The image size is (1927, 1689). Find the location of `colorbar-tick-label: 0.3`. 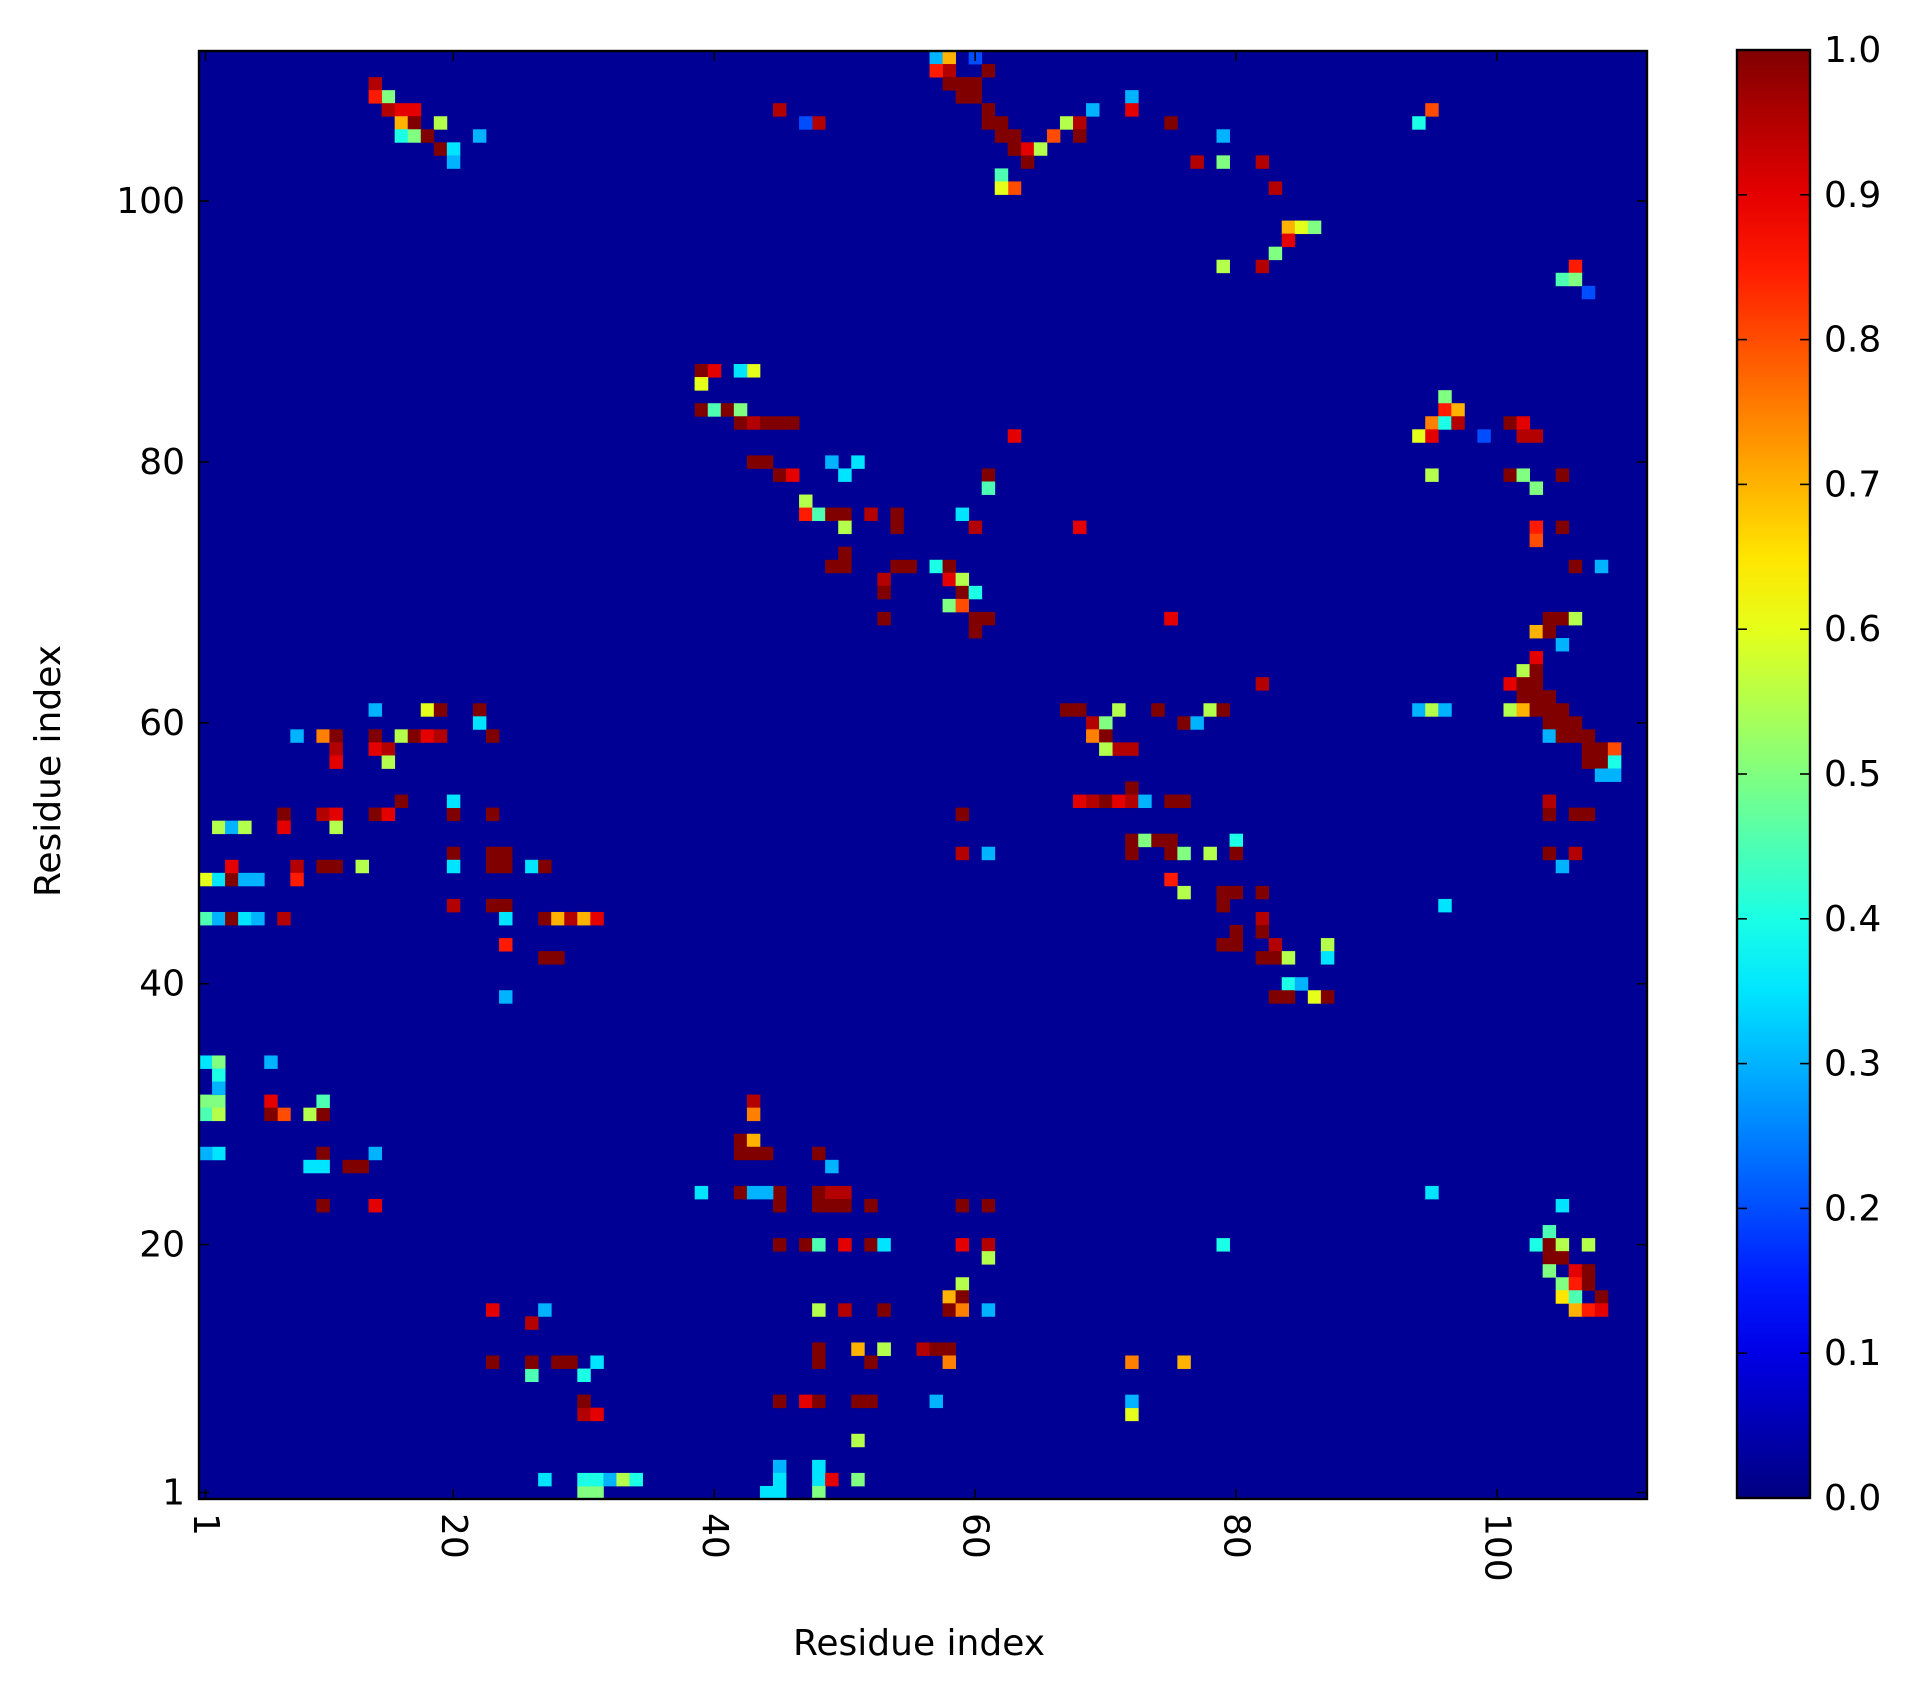

colorbar-tick-label: 0.3 is located at coordinates (1852, 1064).